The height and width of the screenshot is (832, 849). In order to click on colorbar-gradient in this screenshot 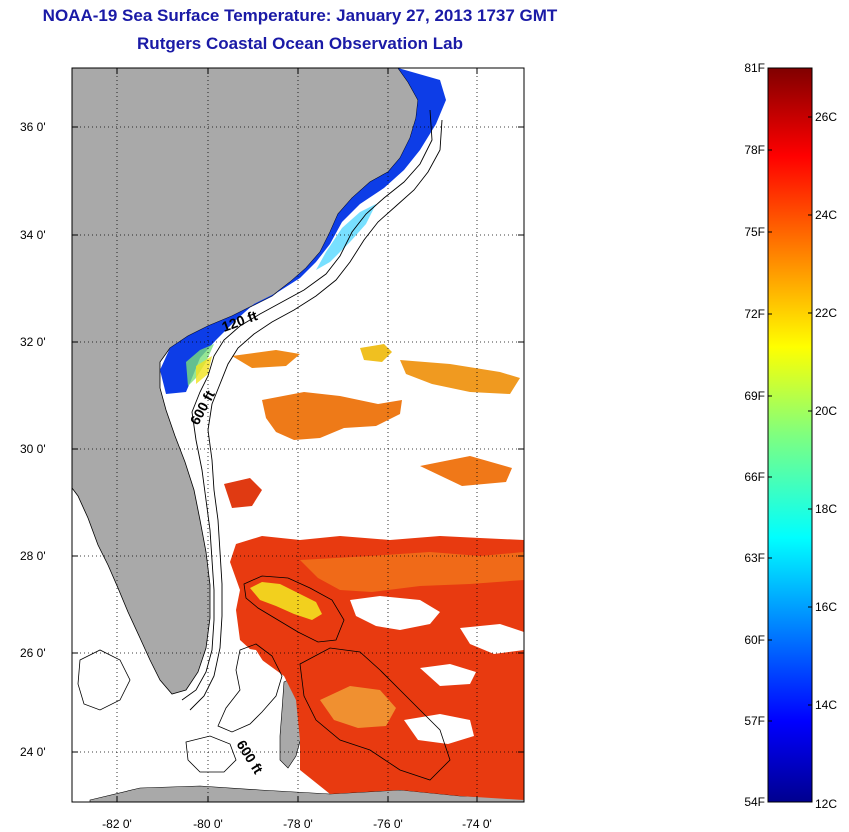, I will do `click(790, 435)`.